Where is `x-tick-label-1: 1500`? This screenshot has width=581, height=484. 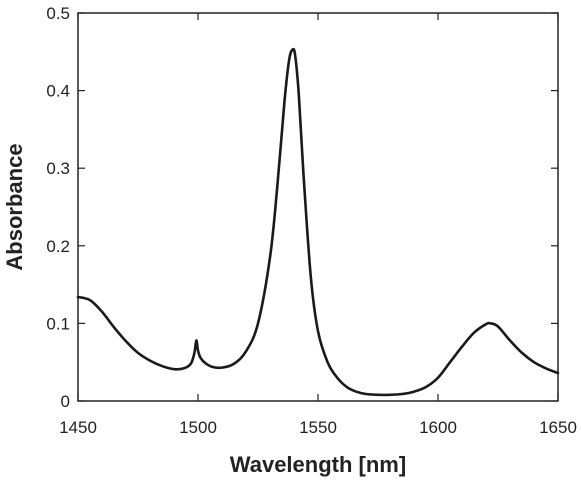 x-tick-label-1: 1500 is located at coordinates (198, 427).